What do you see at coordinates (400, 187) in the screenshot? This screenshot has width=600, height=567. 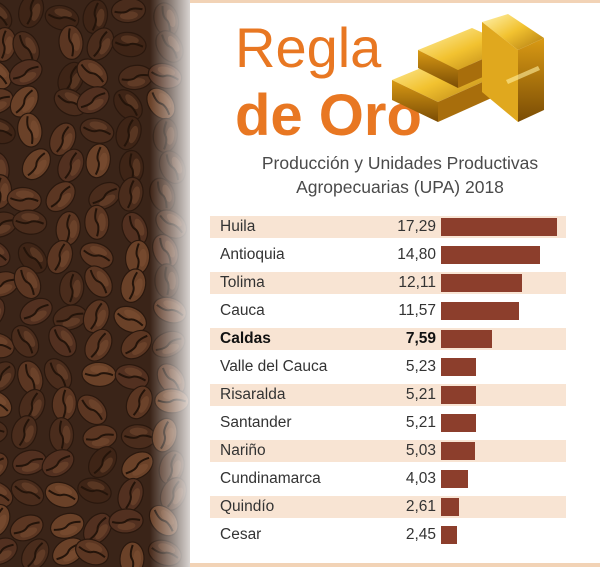 I see `subtitle-line-2: Agropecuarias (UPA) 2018` at bounding box center [400, 187].